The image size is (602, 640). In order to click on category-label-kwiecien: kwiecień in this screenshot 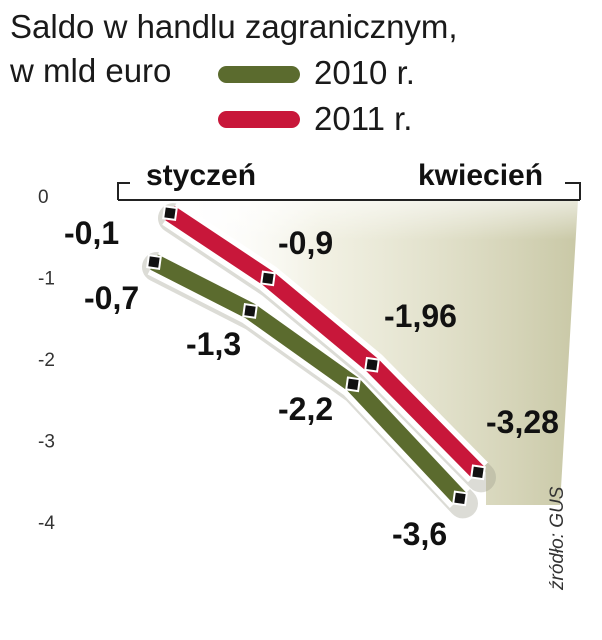, I will do `click(480, 175)`.